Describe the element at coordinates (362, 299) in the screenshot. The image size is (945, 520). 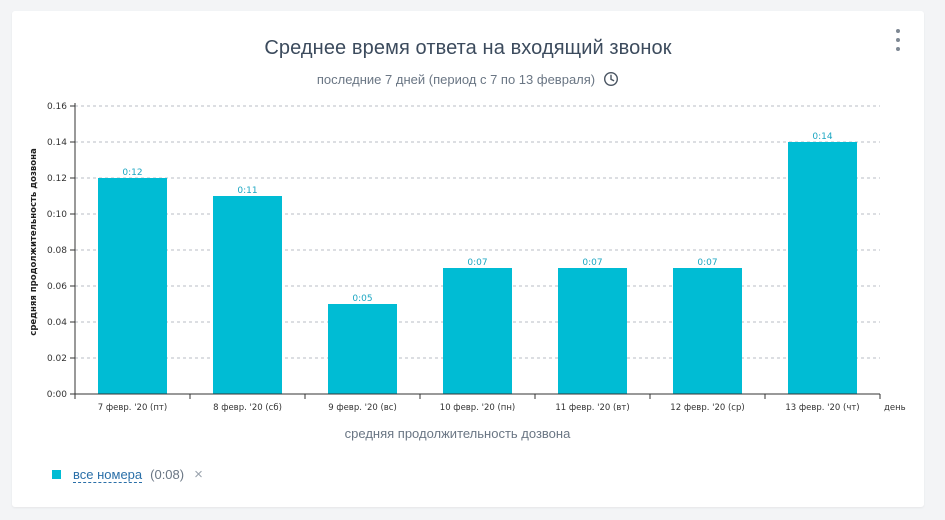
I see `bar-data-label: 0:05` at that location.